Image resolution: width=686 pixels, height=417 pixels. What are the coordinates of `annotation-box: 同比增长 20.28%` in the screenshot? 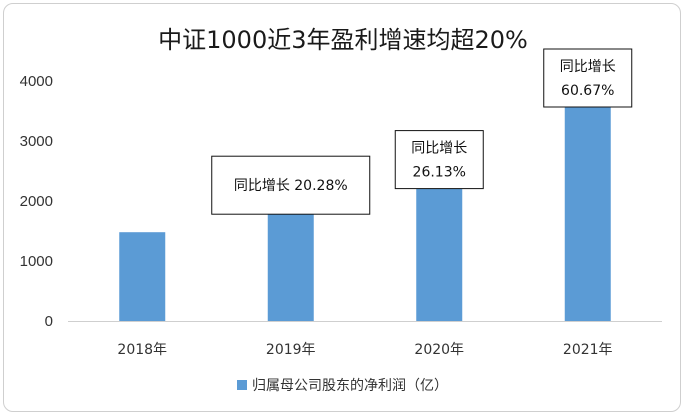 It's located at (291, 185).